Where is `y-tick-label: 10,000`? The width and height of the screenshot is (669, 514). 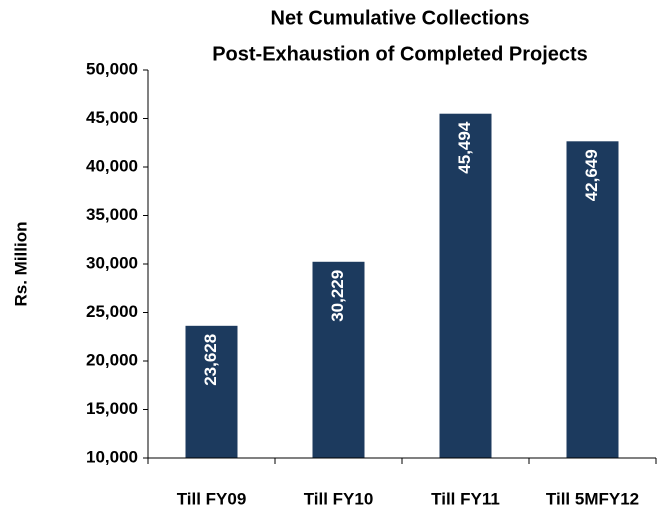 y-tick-label: 10,000 is located at coordinates (112, 456).